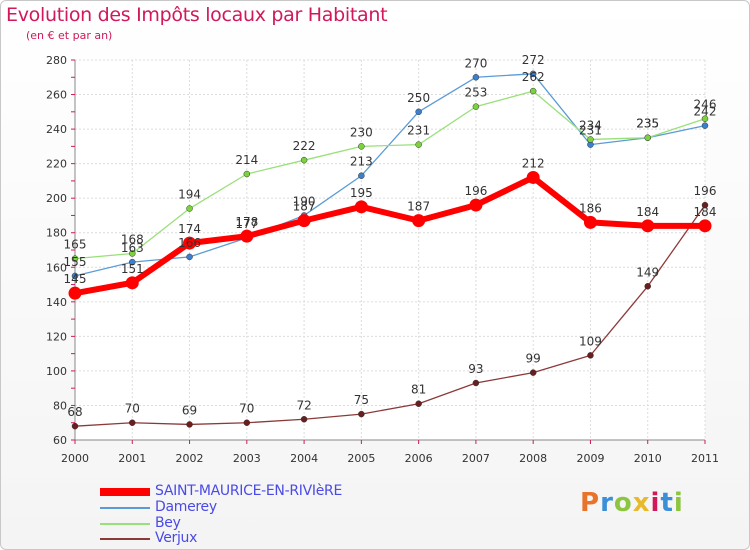  Describe the element at coordinates (361, 458) in the screenshot. I see `x-tick-label: 2005` at that location.